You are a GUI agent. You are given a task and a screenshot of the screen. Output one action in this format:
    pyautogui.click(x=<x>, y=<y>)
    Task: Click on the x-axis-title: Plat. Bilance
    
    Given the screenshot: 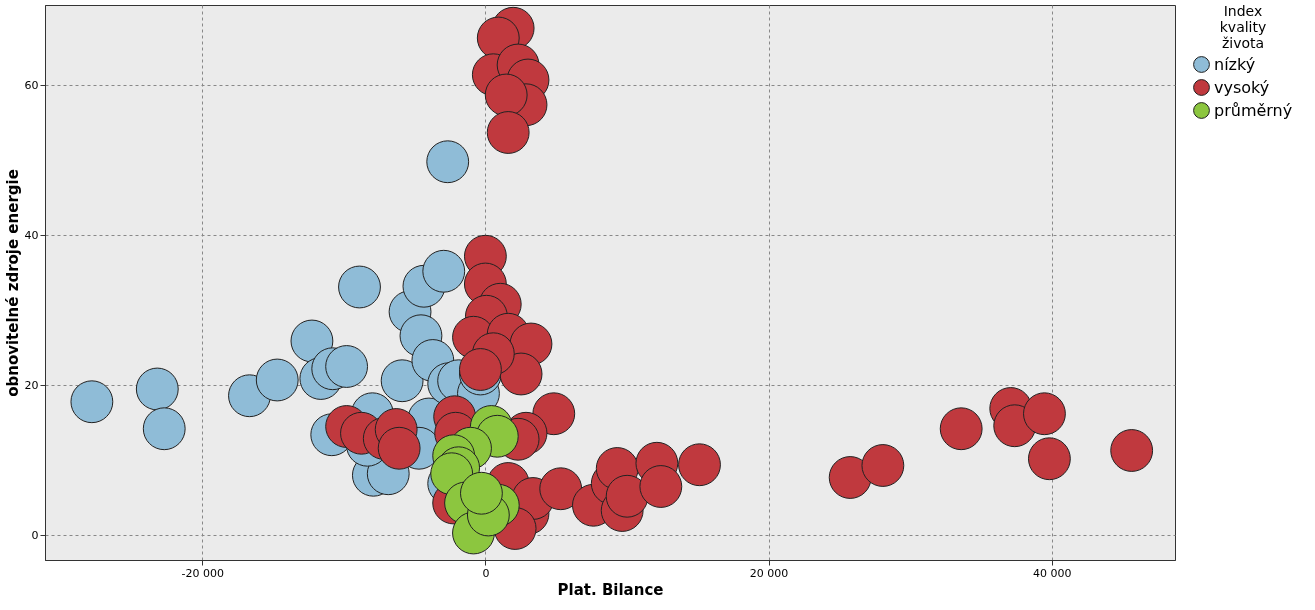 What is the action you would take?
    pyautogui.click(x=610, y=589)
    